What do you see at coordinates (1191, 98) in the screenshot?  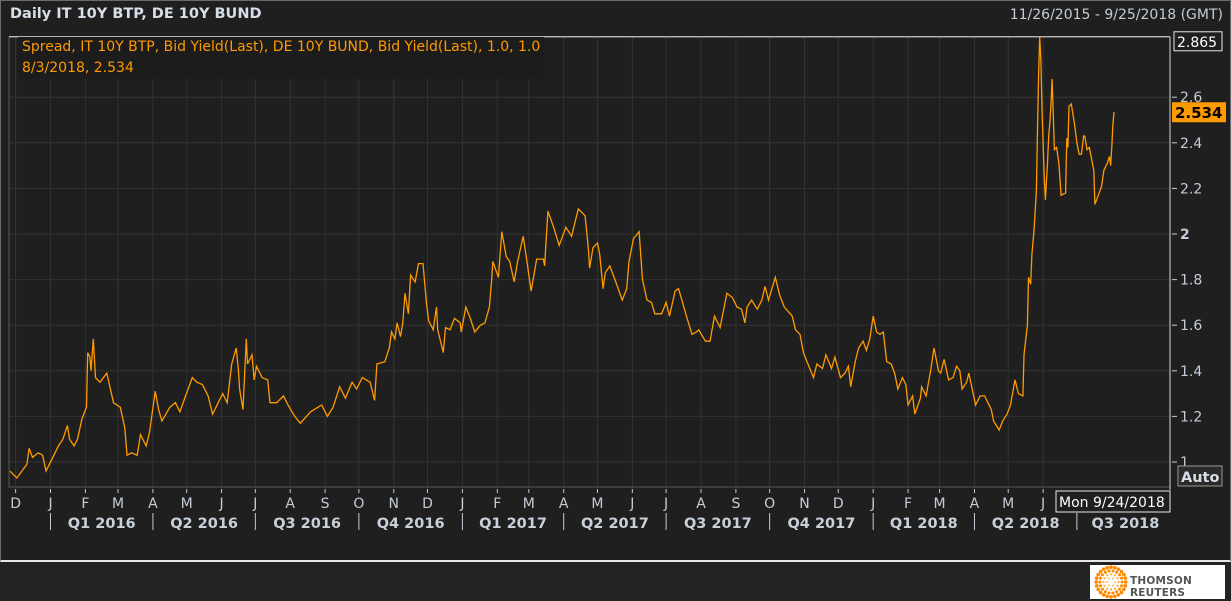 I see `y-tick-label: 2.6` at bounding box center [1191, 98].